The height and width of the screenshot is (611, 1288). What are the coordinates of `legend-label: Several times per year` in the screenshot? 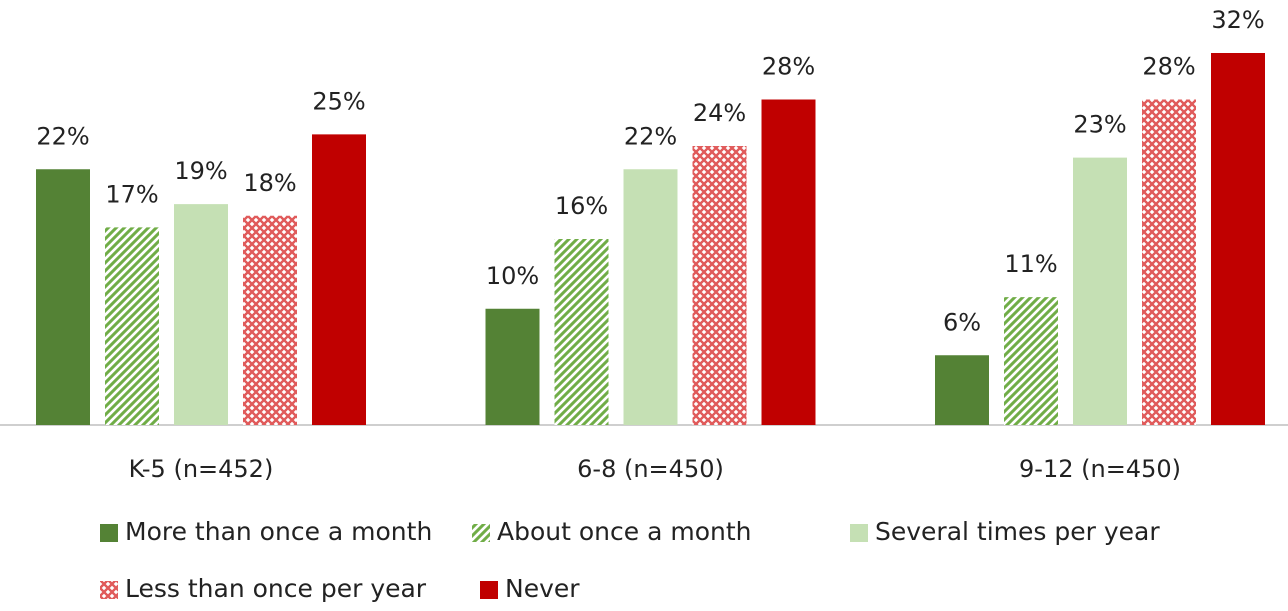 It's located at (1017, 531).